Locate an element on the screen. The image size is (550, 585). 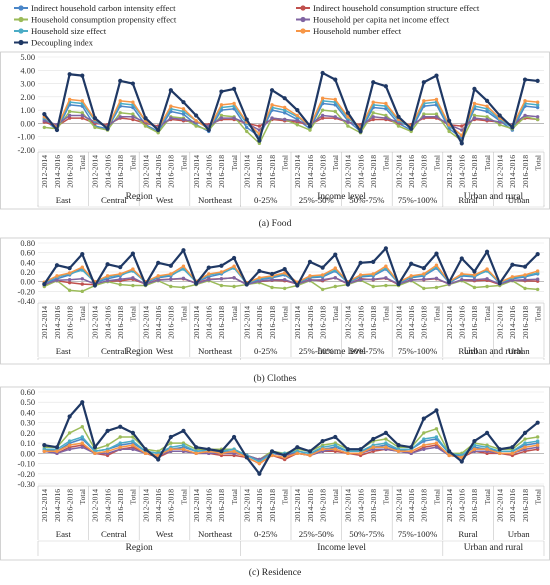
legend-label: Decoupling index is located at coordinates (62, 43).